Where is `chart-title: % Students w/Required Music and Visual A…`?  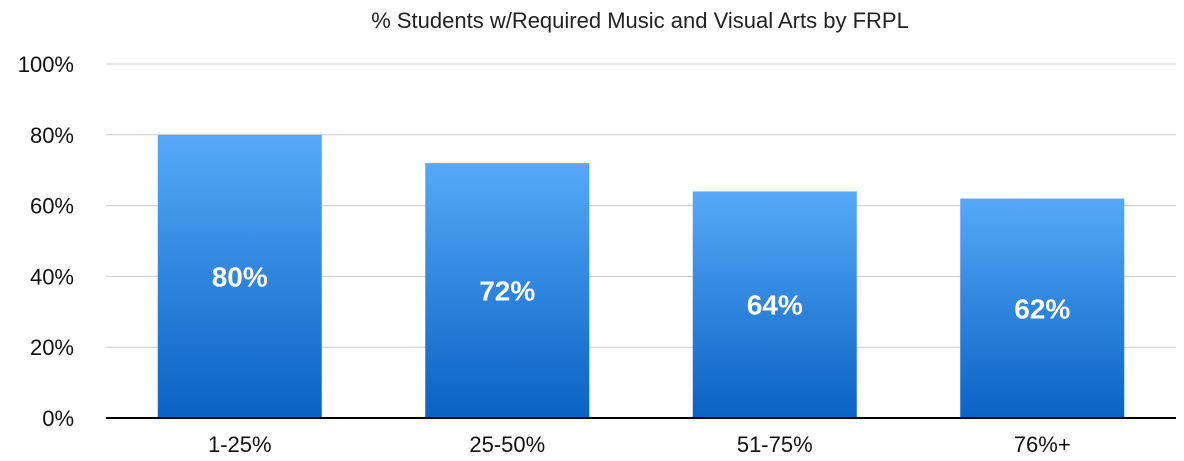 chart-title: % Students w/Required Music and Visual A… is located at coordinates (640, 20).